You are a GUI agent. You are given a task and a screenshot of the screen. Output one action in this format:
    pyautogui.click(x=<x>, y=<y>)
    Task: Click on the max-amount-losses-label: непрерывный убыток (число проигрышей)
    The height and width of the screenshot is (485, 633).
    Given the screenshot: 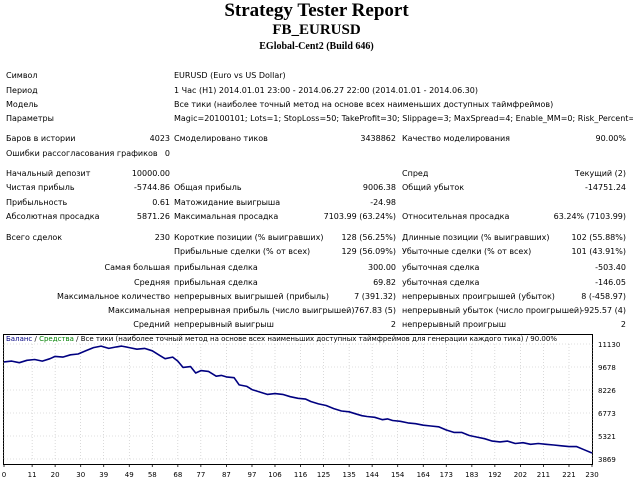 What is the action you would take?
    pyautogui.click(x=492, y=310)
    